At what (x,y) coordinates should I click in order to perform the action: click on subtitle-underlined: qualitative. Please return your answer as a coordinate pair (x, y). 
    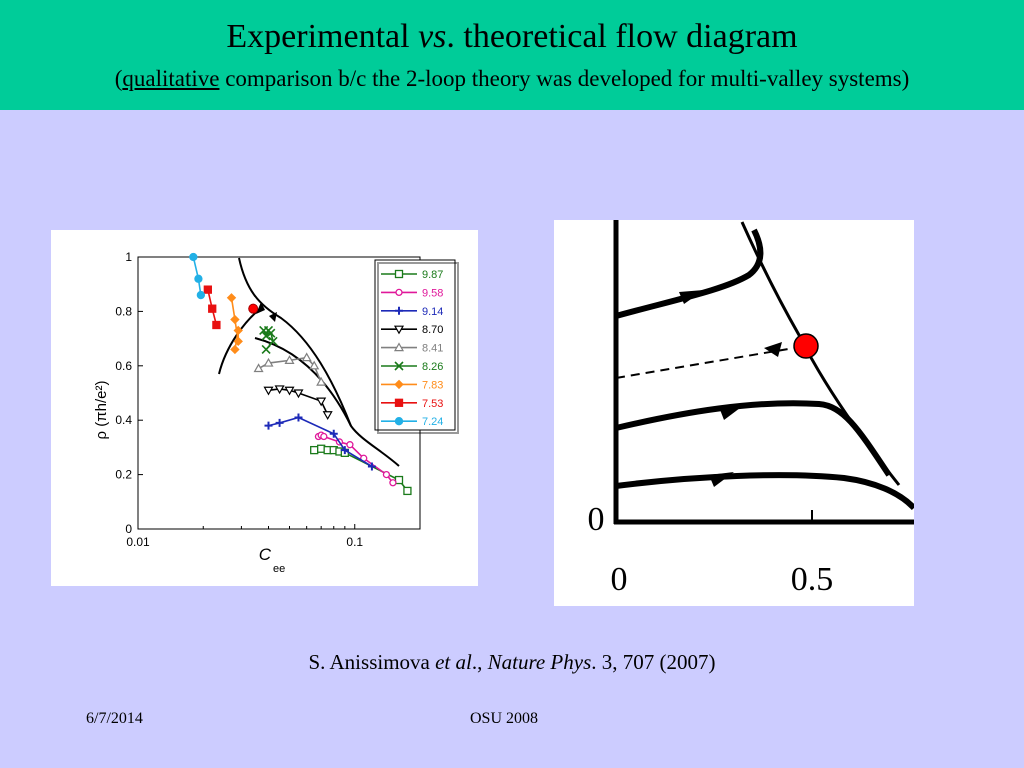
    Looking at the image, I should click on (171, 78).